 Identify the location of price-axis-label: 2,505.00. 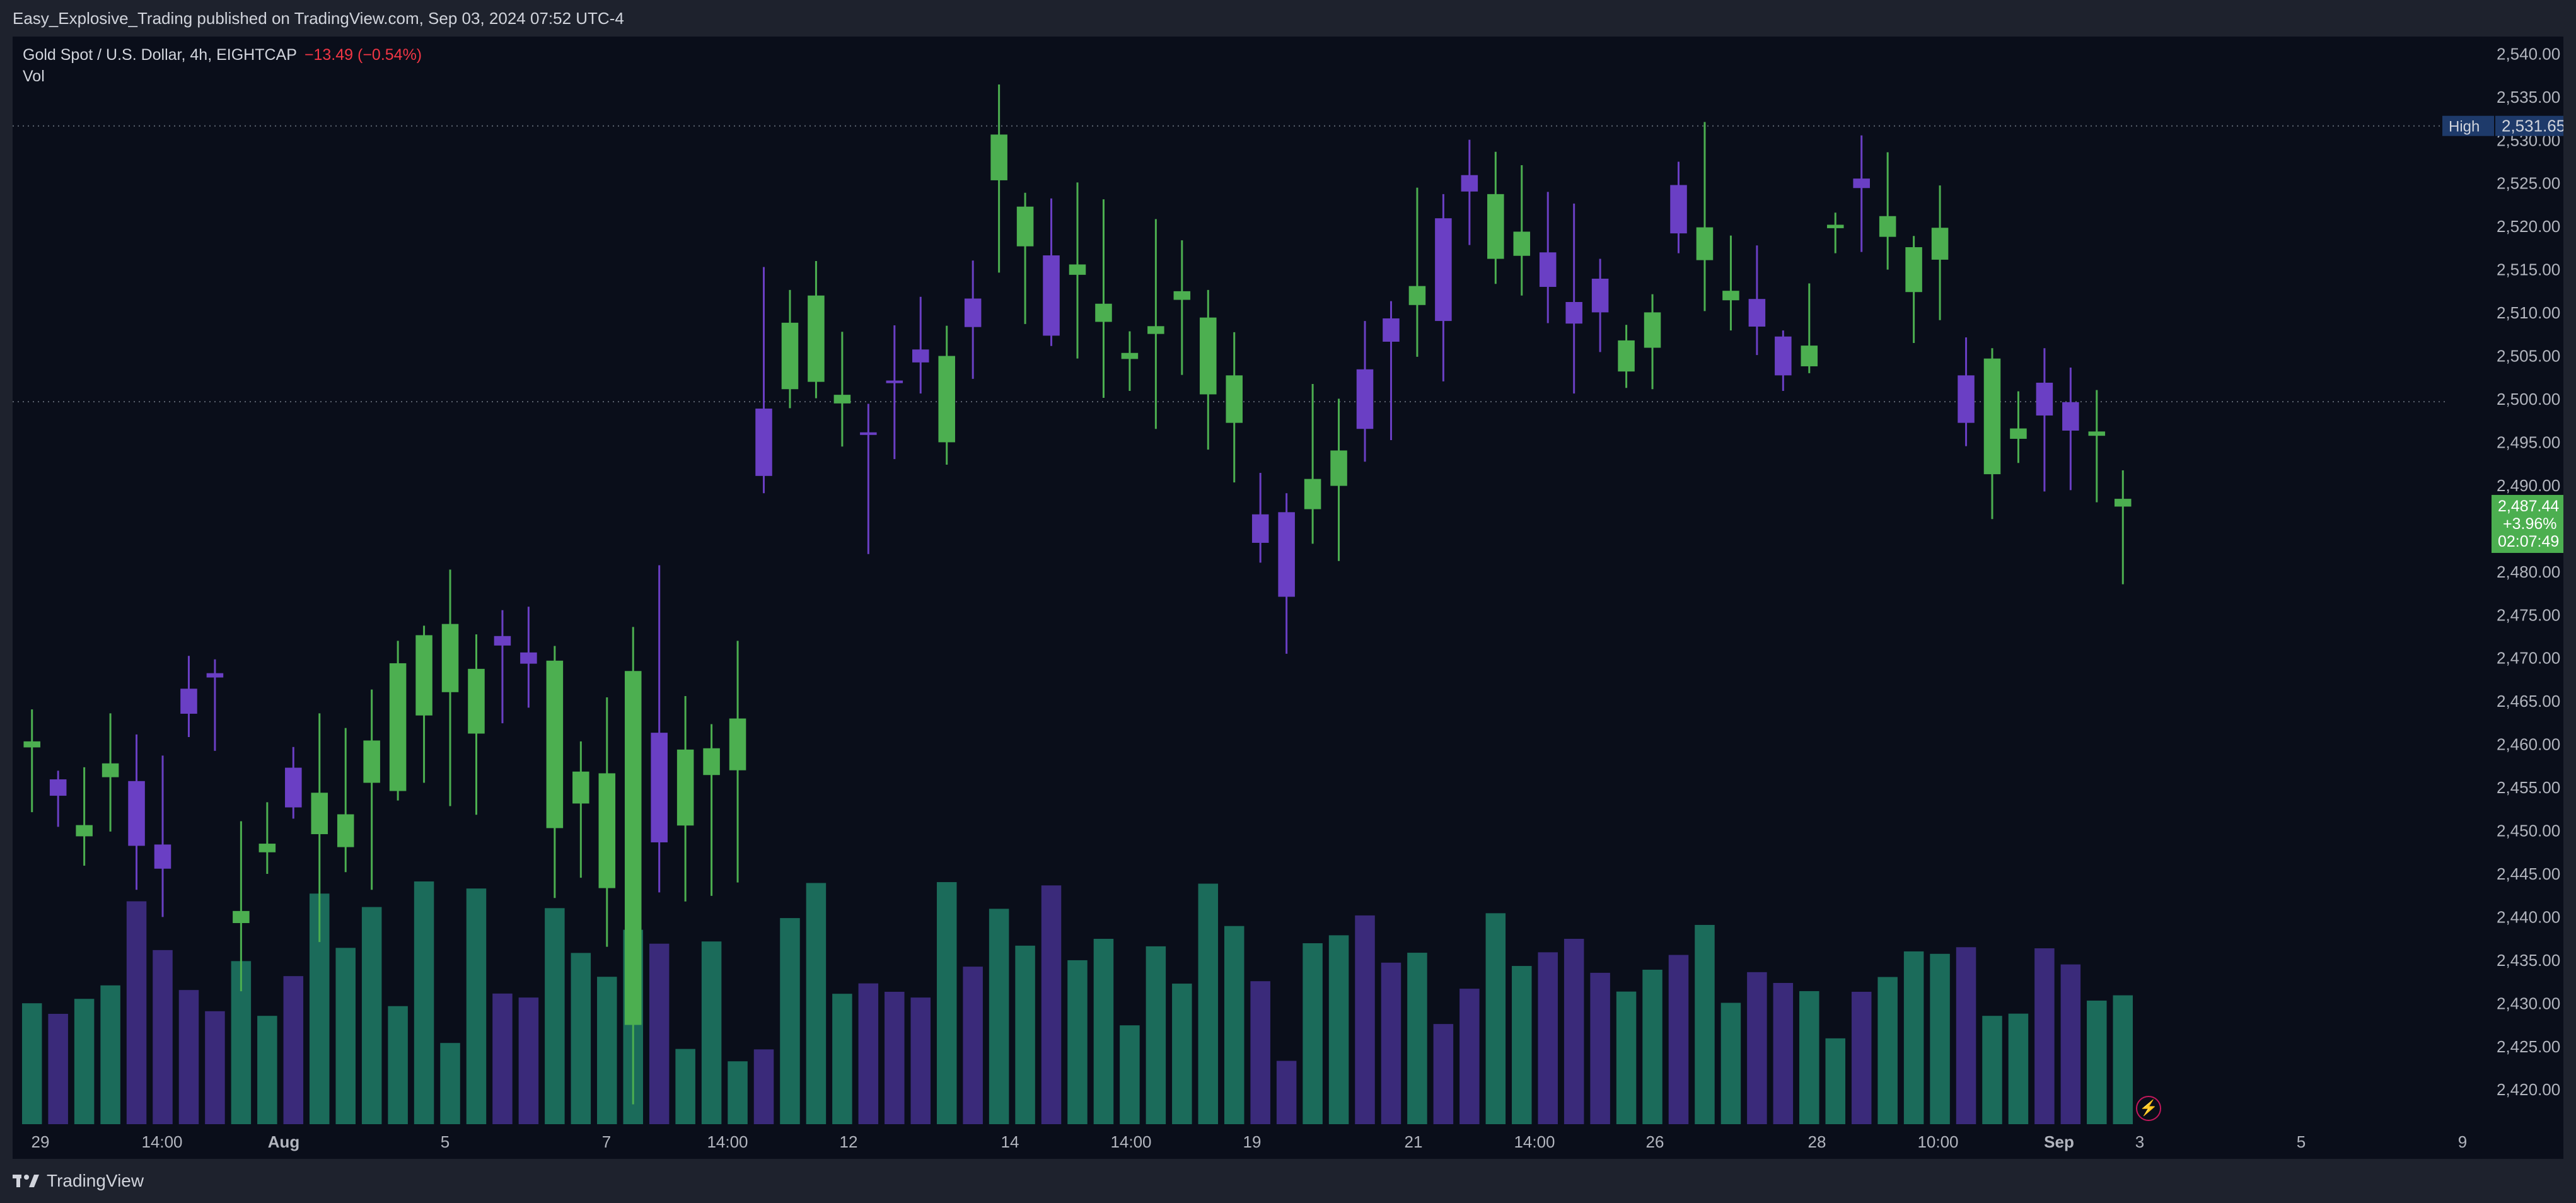
(2528, 356).